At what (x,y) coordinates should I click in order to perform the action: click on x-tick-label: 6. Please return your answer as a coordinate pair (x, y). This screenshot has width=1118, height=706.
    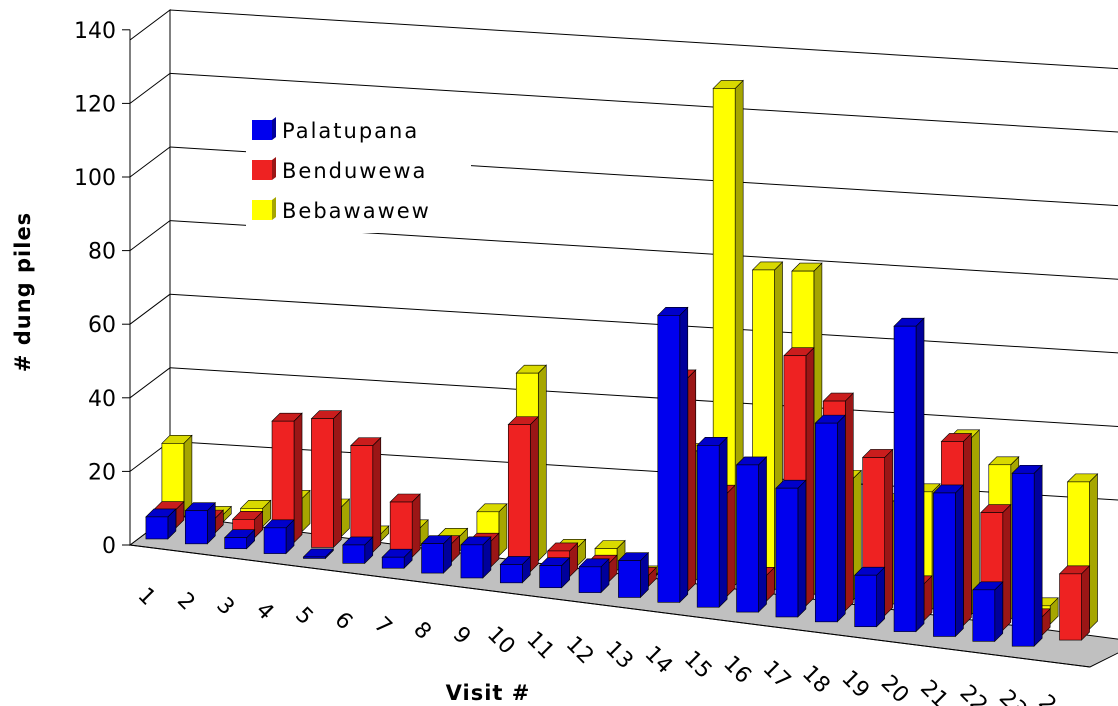
    Looking at the image, I should click on (343, 621).